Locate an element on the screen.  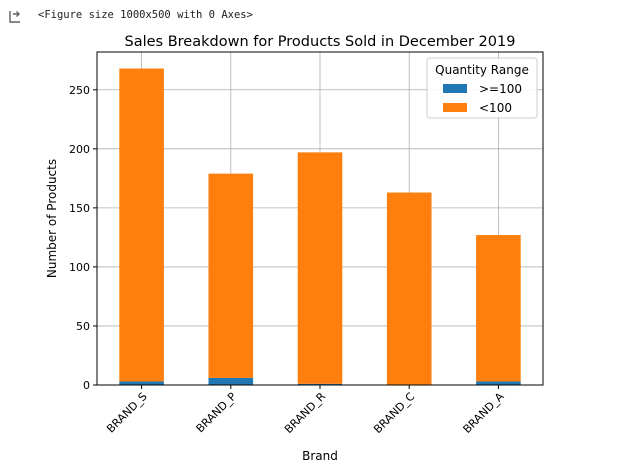
legend-entry: <100 is located at coordinates (495, 108).